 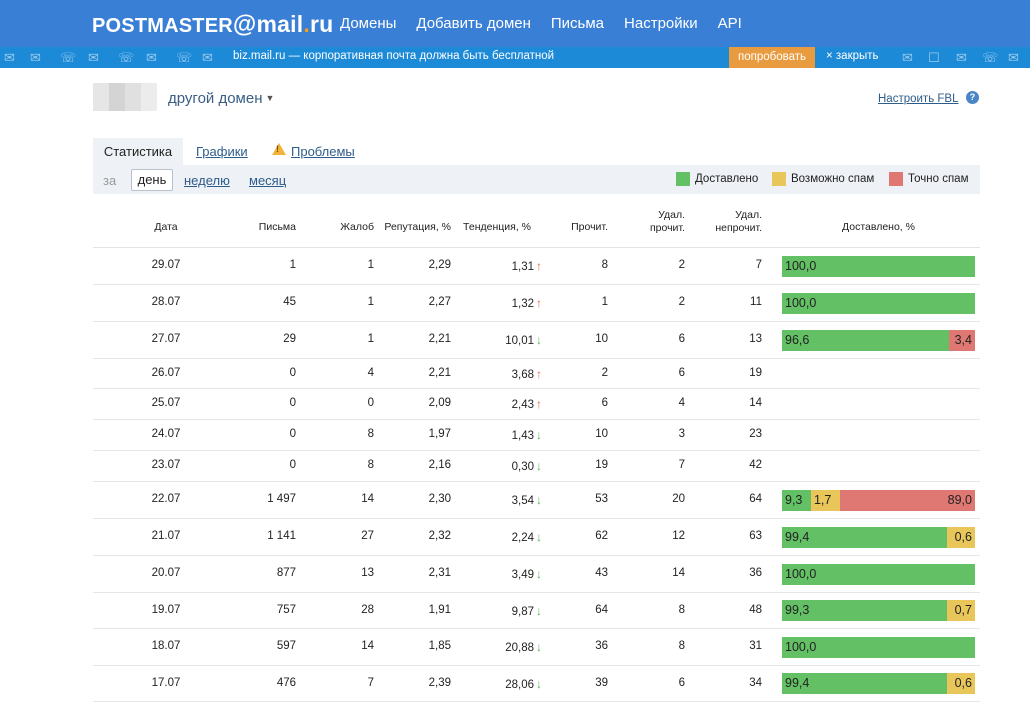 What do you see at coordinates (281, 499) in the screenshot?
I see `cell-letters: 1 497` at bounding box center [281, 499].